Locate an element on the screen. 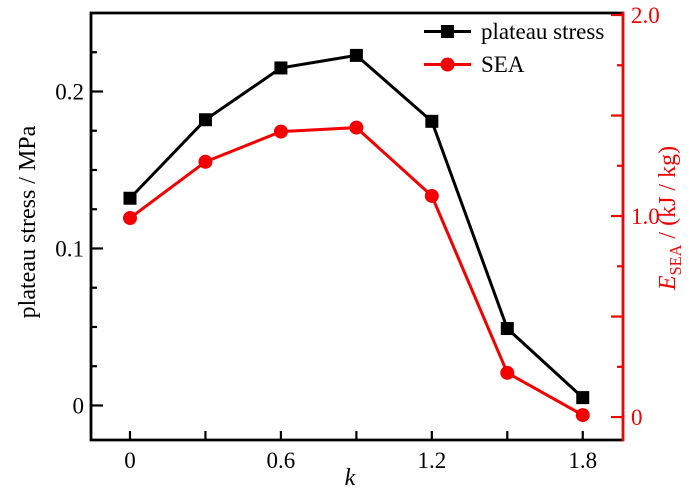 Image resolution: width=700 pixels, height=500 pixels. legend-item-sea: SEA is located at coordinates (513, 64).